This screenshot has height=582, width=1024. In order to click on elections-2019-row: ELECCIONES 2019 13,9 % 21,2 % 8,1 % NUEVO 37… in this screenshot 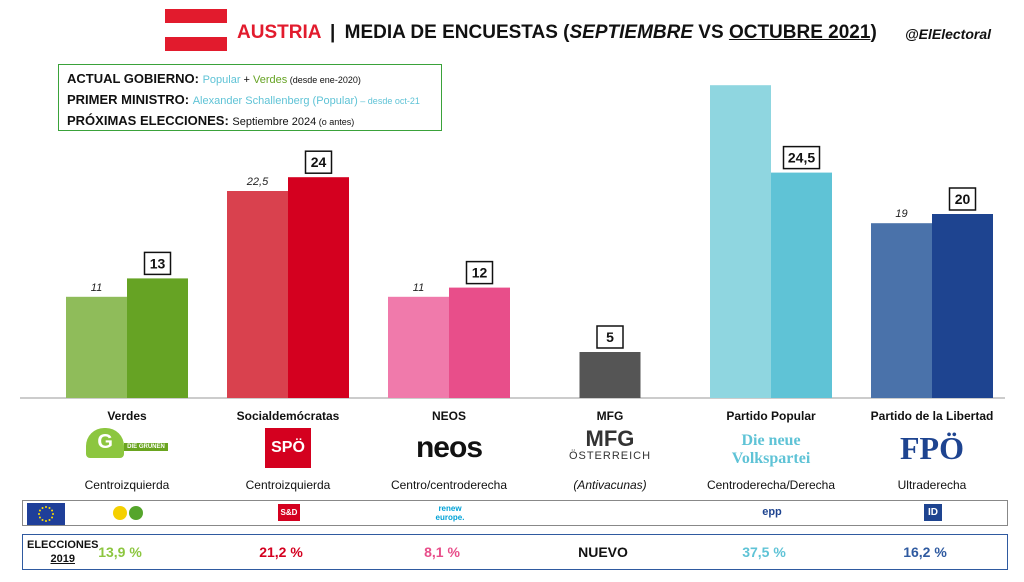, I will do `click(515, 552)`.